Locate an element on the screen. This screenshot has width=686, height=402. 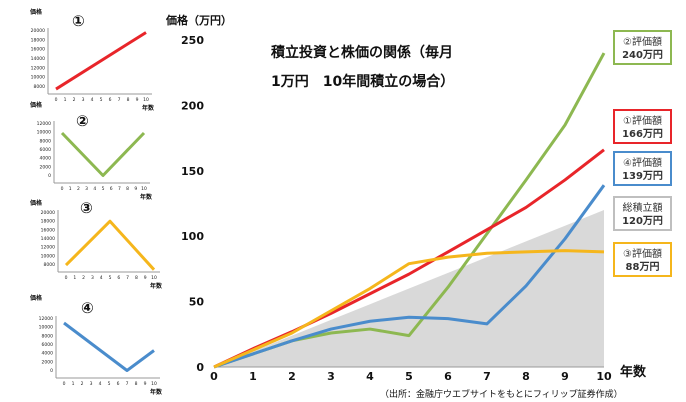
x-tick-label: 6 is located at coordinates (448, 376).